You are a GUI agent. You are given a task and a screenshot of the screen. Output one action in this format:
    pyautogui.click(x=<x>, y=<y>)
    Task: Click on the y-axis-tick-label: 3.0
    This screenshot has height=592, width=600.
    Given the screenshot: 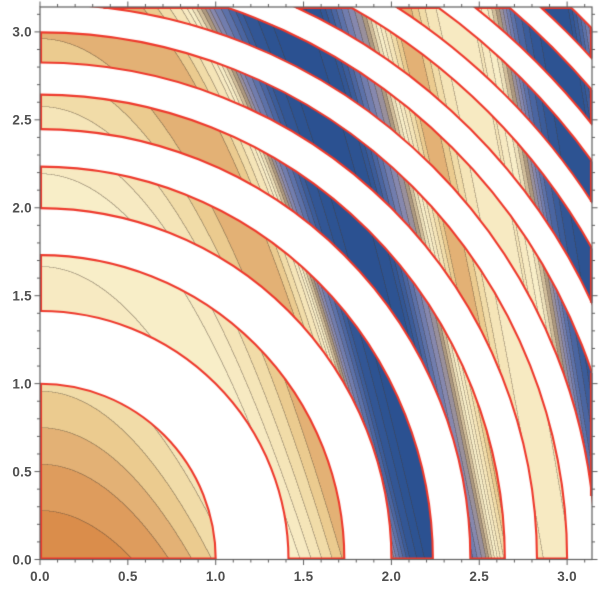 What is the action you would take?
    pyautogui.click(x=22, y=32)
    